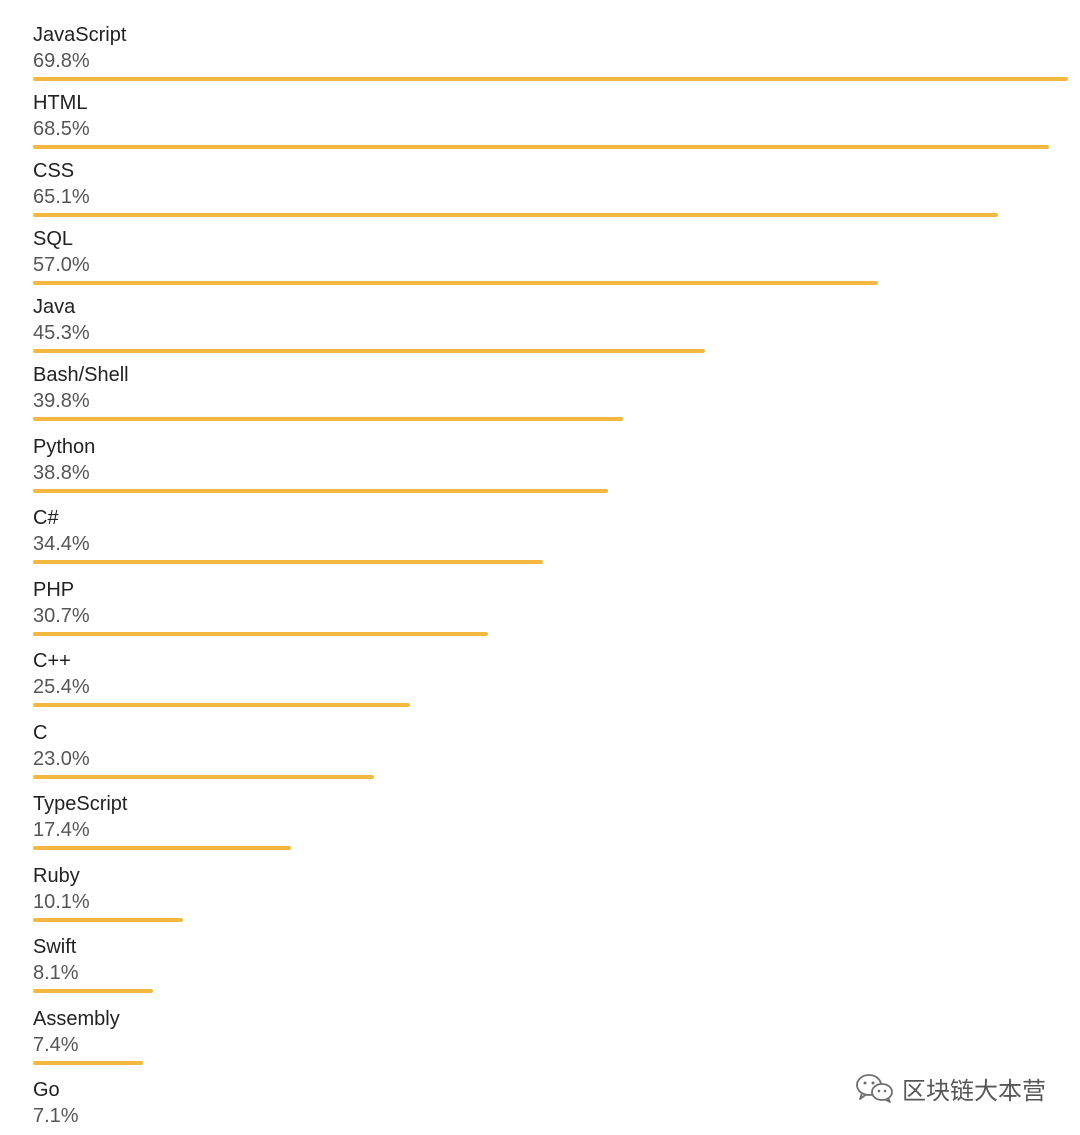  Describe the element at coordinates (53, 239) in the screenshot. I see `category-label: SQL` at that location.